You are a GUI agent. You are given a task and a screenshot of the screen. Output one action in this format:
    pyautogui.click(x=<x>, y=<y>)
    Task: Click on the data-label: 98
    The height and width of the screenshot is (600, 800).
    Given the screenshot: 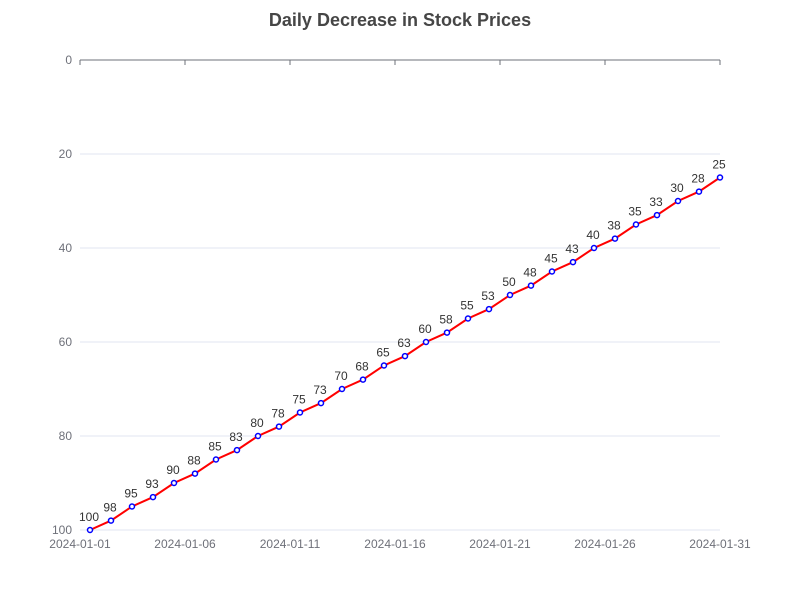 What is the action you would take?
    pyautogui.click(x=110, y=508)
    